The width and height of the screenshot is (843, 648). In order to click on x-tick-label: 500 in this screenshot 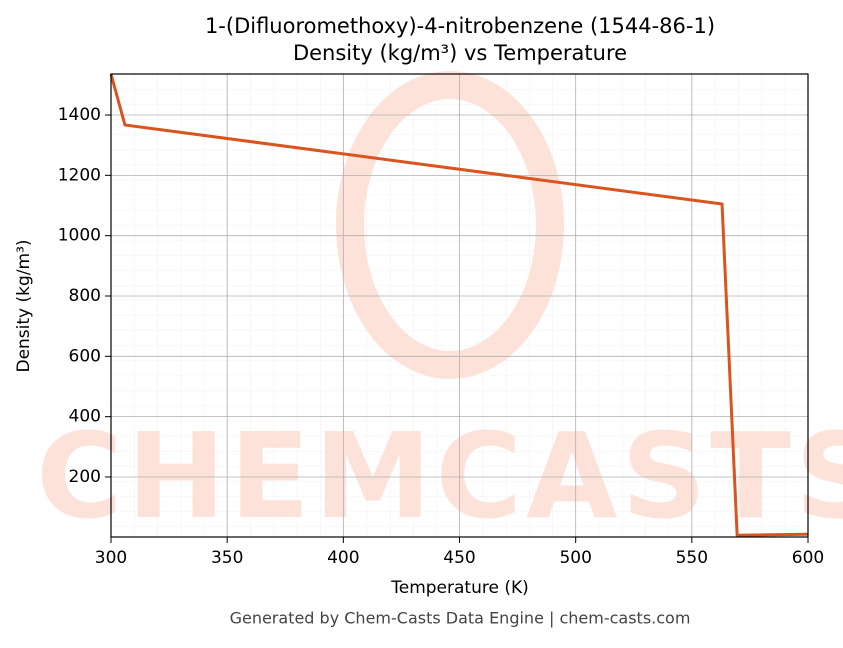, I will do `click(575, 558)`.